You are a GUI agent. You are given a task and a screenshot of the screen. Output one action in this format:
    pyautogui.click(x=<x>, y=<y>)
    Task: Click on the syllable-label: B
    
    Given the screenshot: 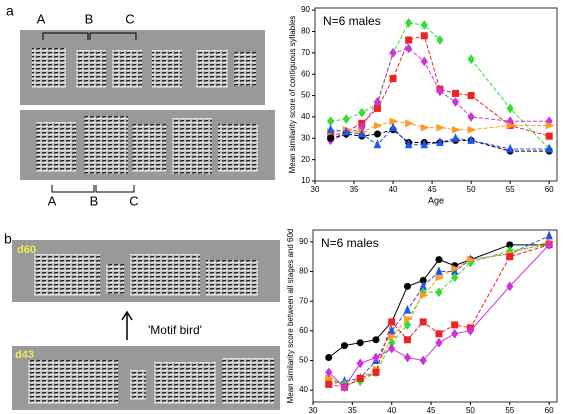 What is the action you would take?
    pyautogui.click(x=94, y=200)
    